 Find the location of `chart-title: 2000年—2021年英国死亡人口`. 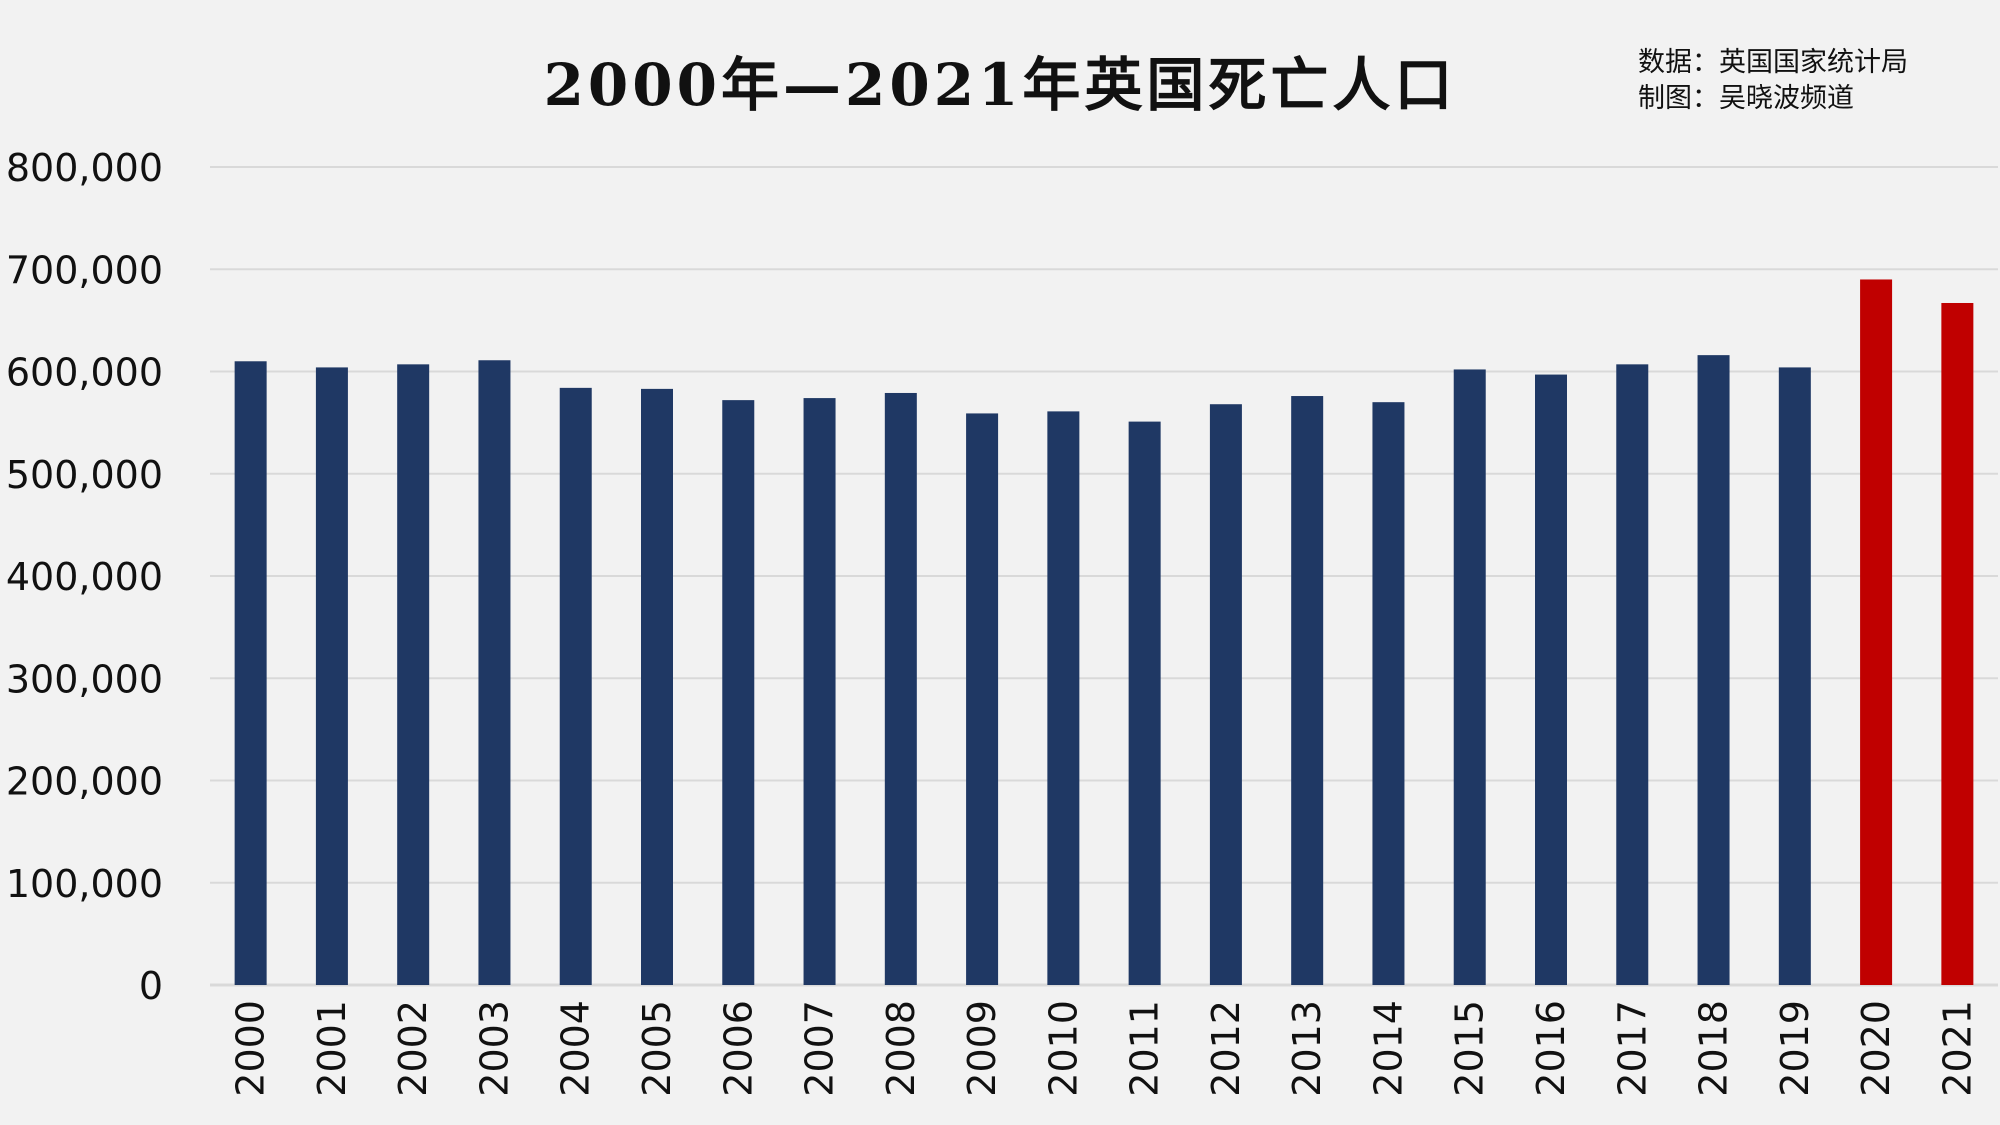

chart-title: 2000年—2021年英国死亡人口 is located at coordinates (1000, 85).